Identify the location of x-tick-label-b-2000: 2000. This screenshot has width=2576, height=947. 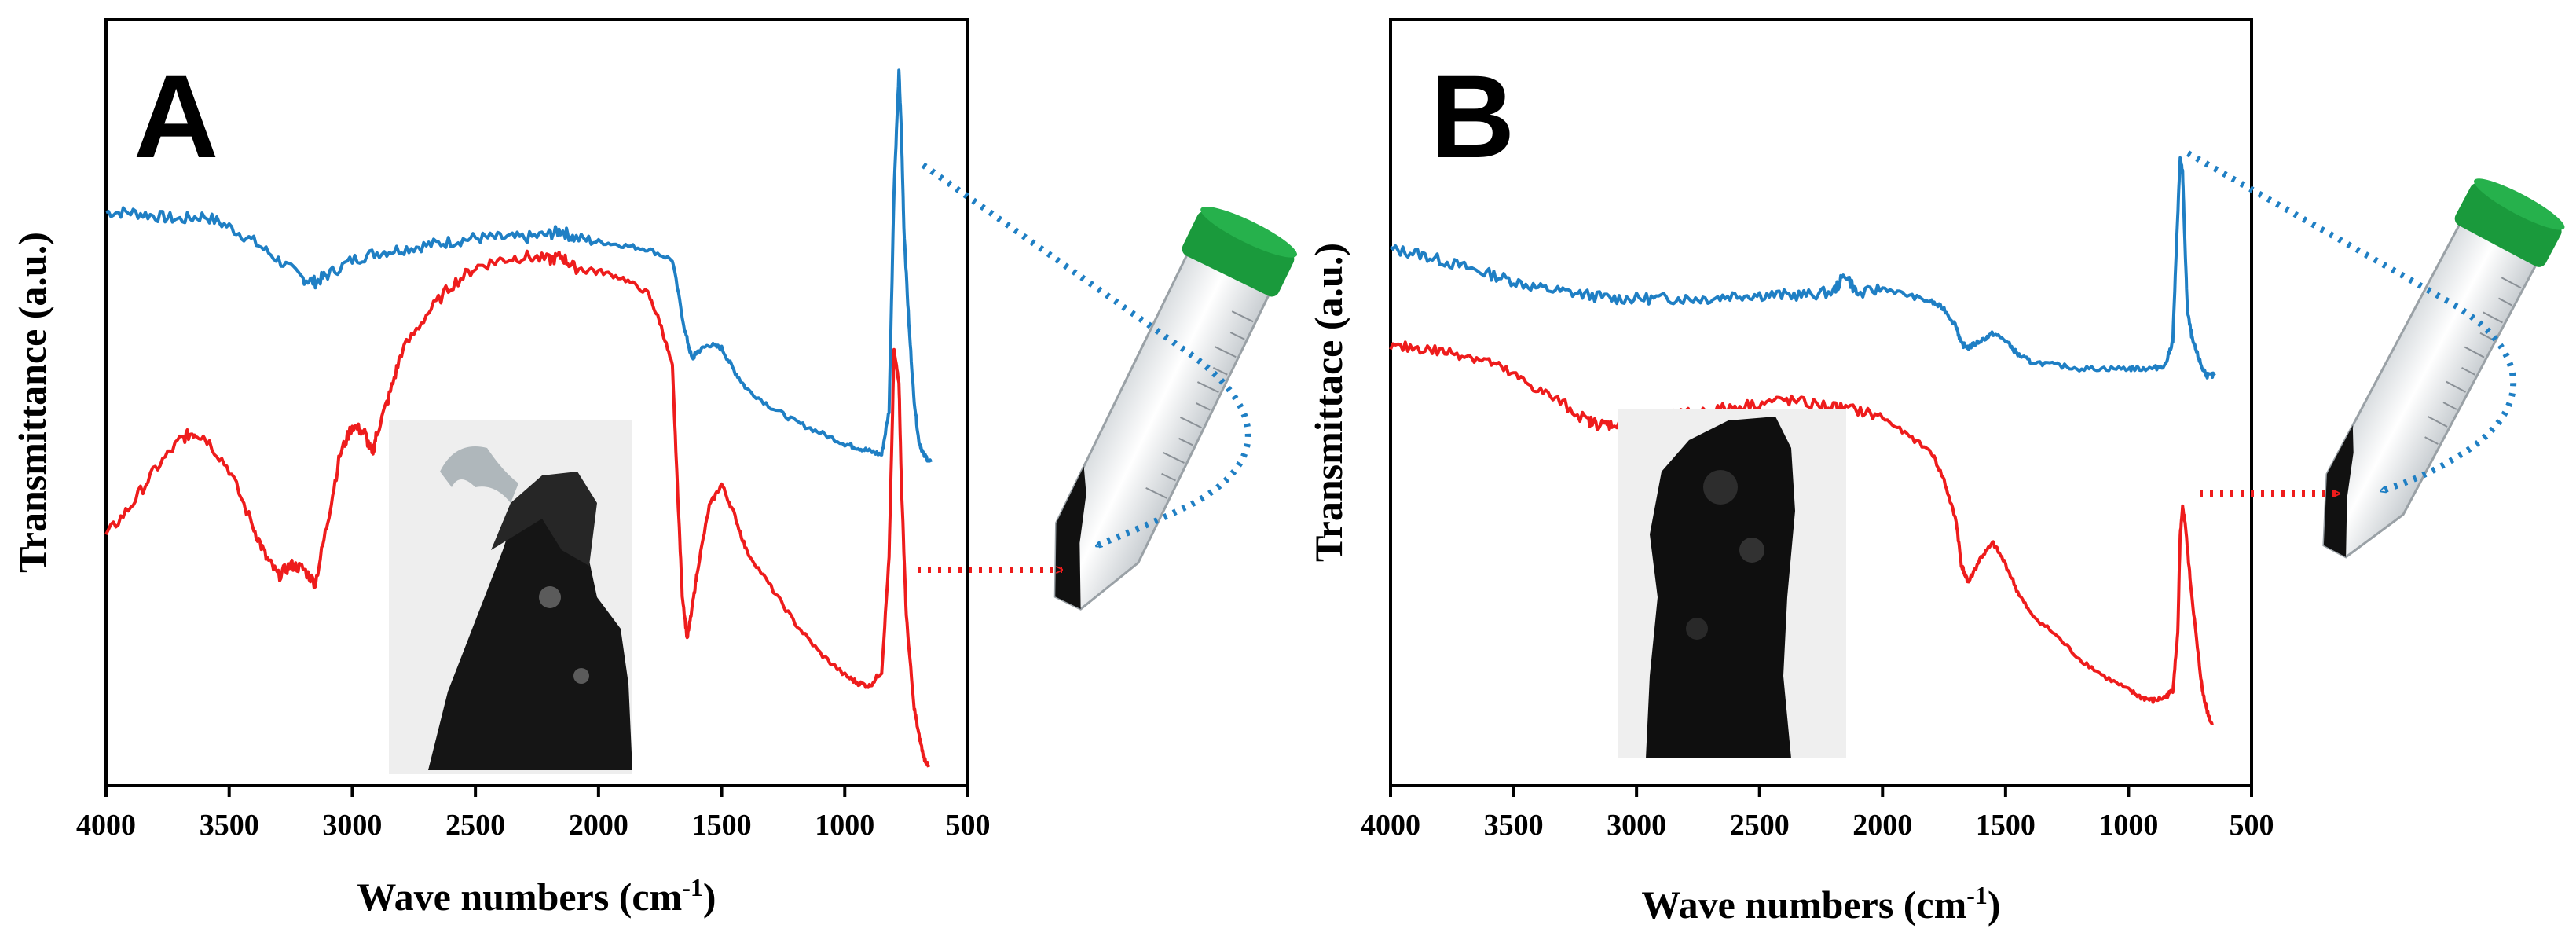
(1882, 825).